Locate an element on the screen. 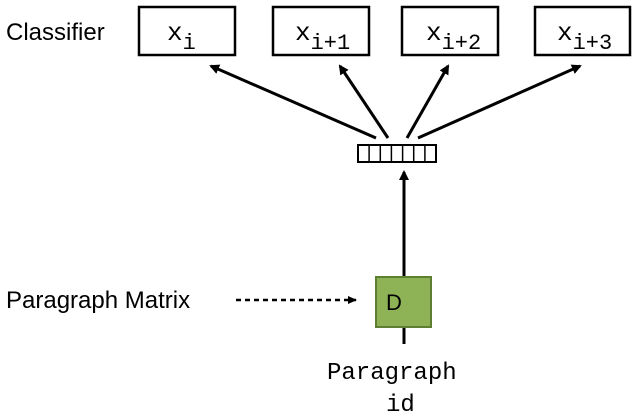 The image size is (636, 420). svg-text: xi+3 is located at coordinates (584, 37).